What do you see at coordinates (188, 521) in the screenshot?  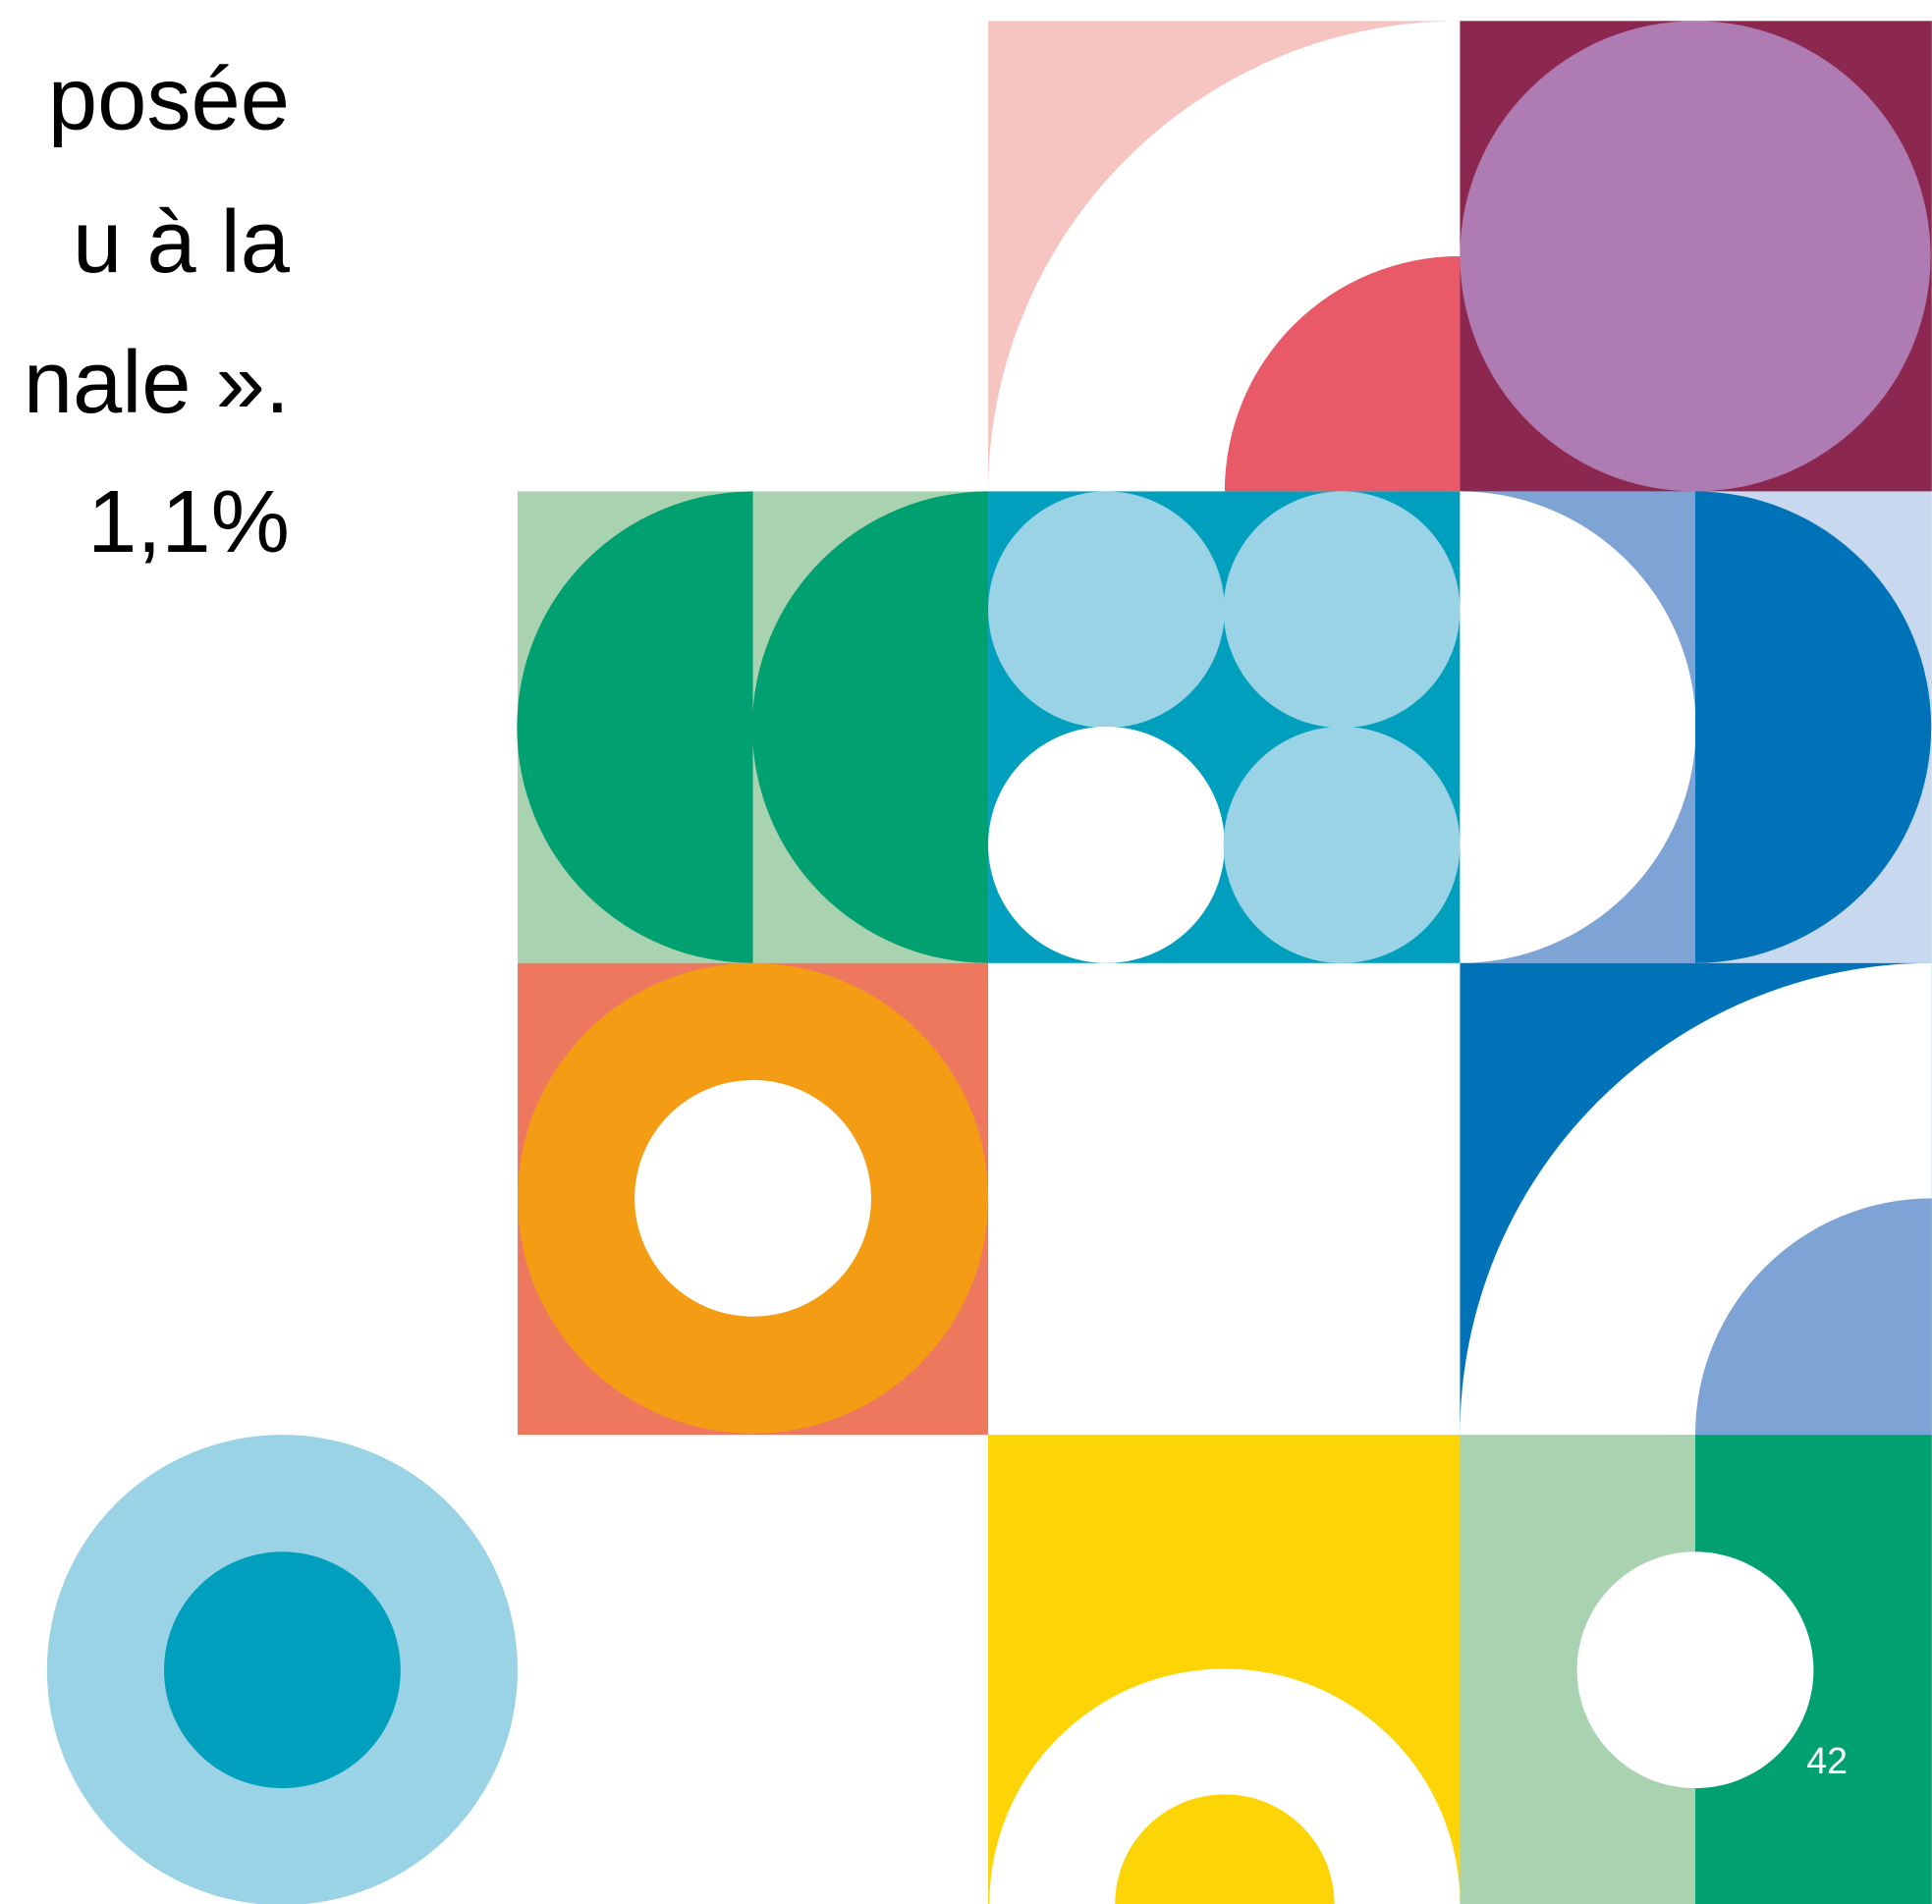 I see `text-line: 1,1%` at bounding box center [188, 521].